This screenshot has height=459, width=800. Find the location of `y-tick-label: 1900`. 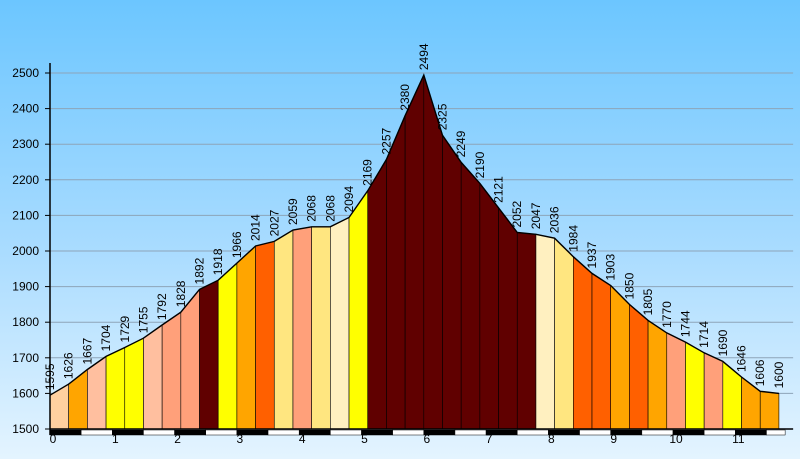

y-tick-label: 1900 is located at coordinates (25, 287).